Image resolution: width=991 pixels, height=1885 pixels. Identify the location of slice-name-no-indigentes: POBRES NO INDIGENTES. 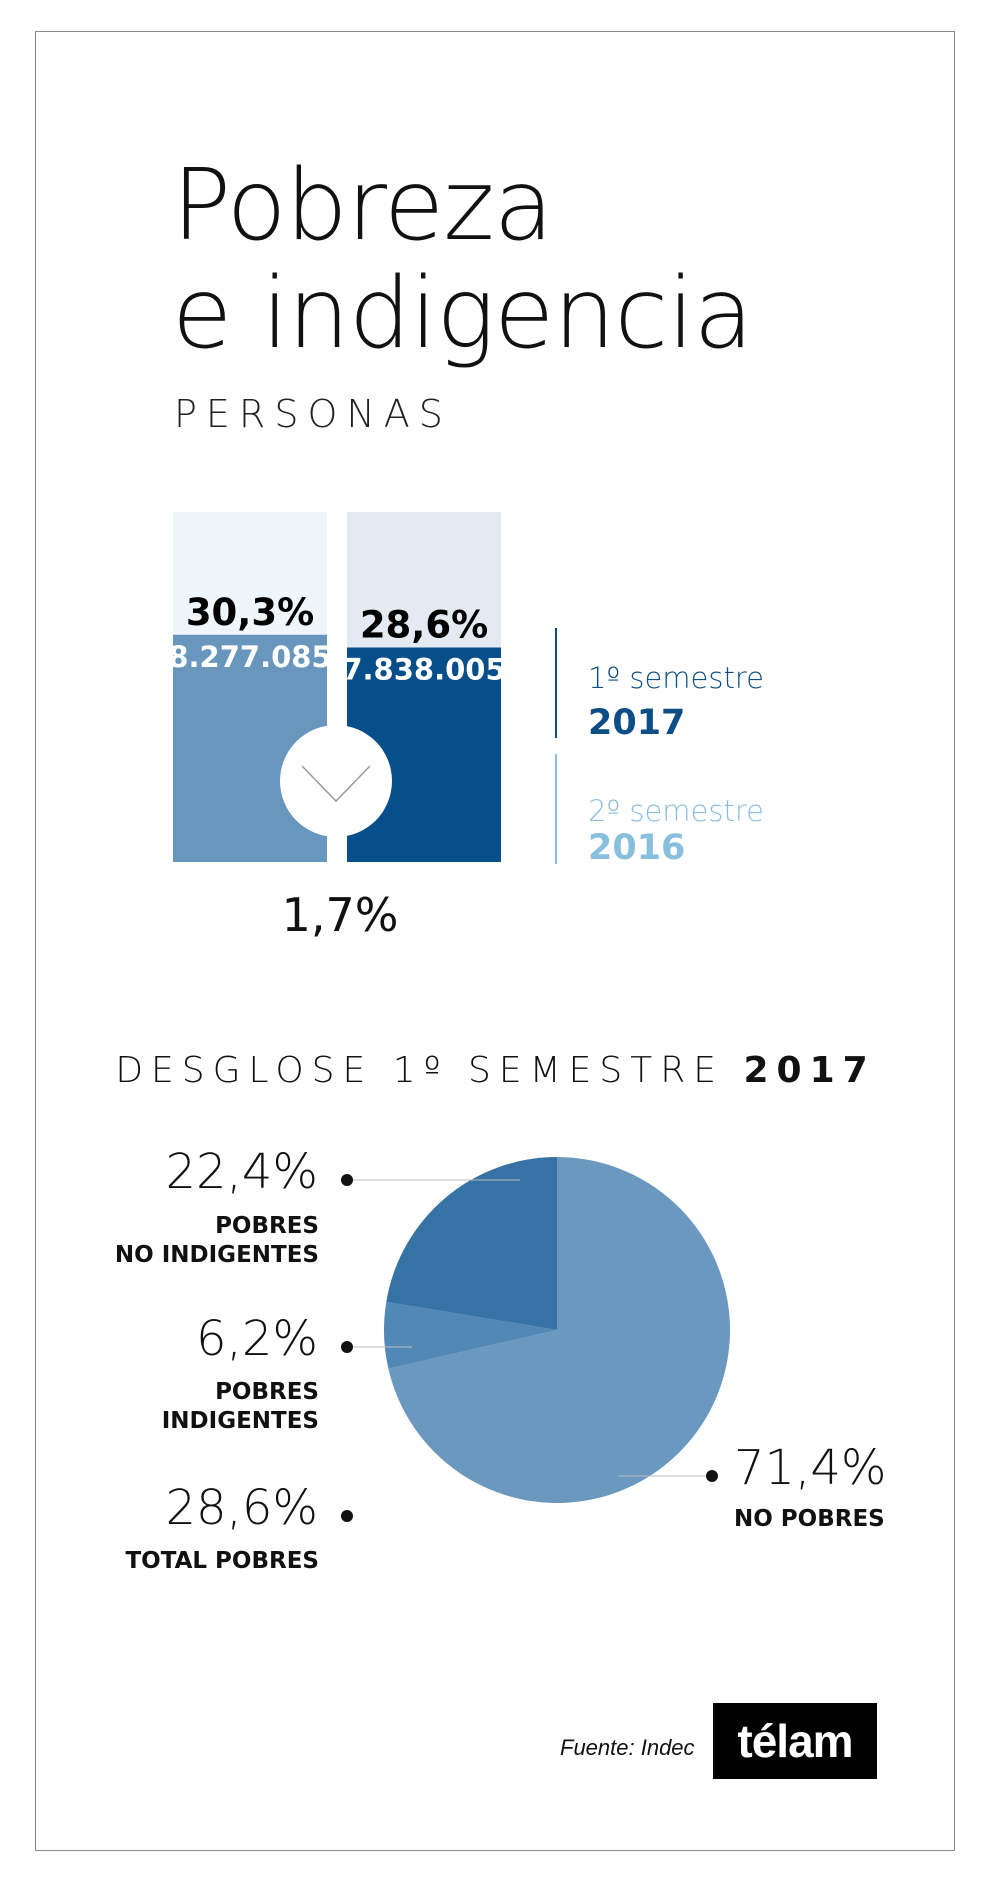
(217, 1241).